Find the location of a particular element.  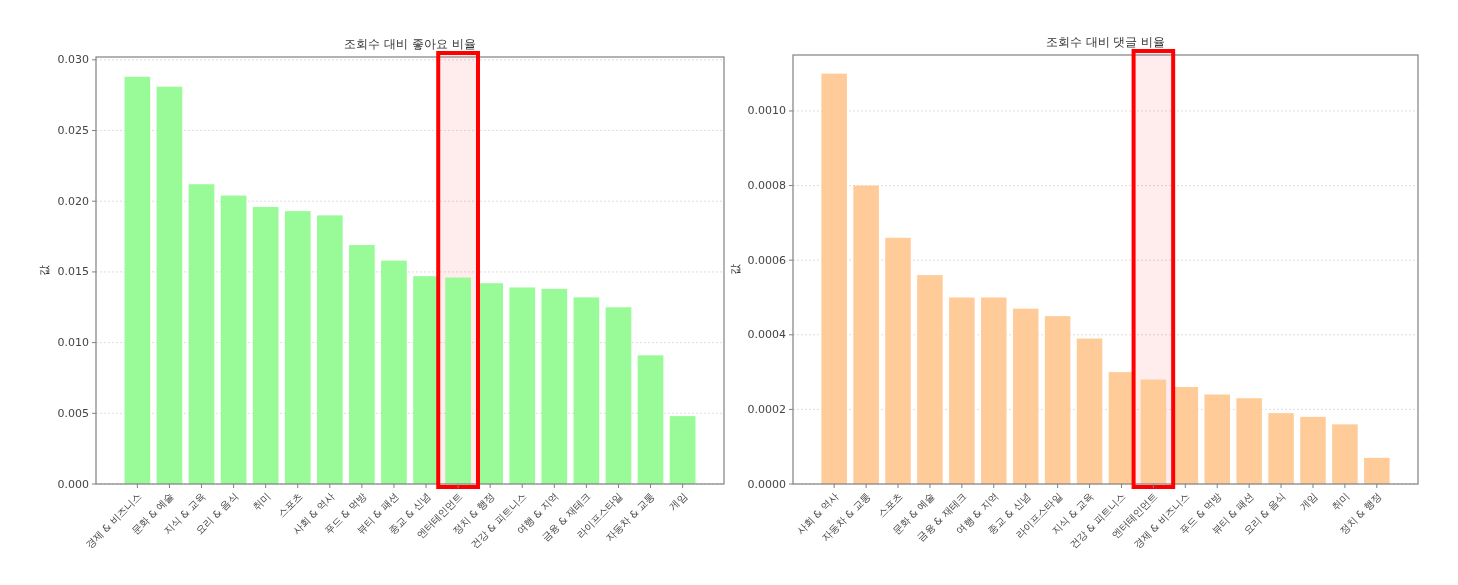

chart-title: 조회수 대비 댓글 비율 is located at coordinates (1105, 42).